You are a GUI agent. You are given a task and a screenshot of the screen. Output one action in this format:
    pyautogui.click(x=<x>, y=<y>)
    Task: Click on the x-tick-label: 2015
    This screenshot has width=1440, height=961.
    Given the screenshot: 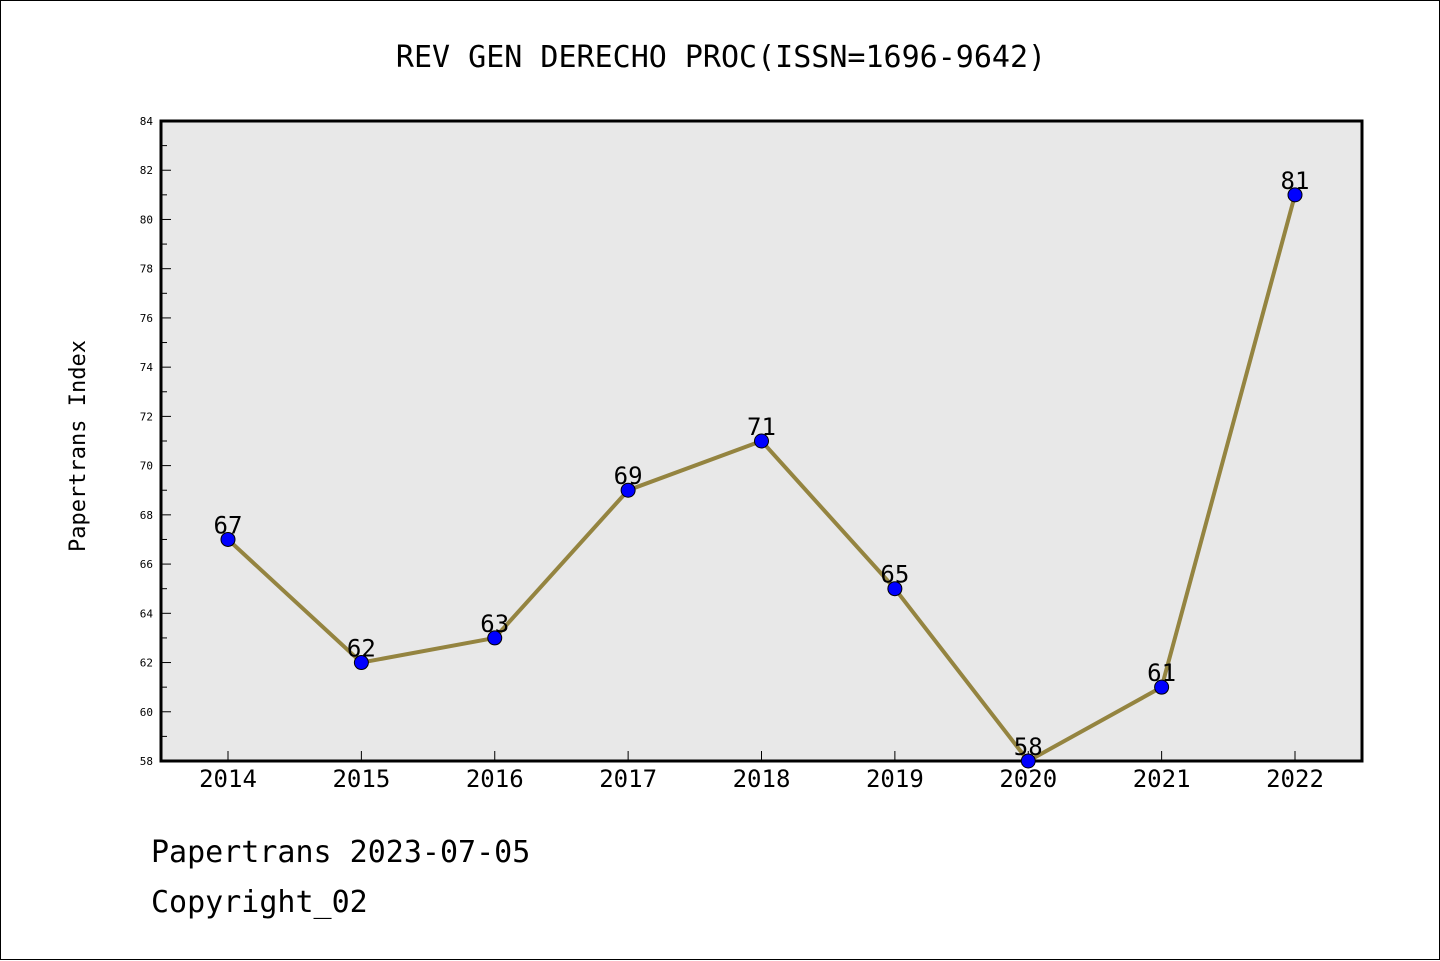 What is the action you would take?
    pyautogui.click(x=361, y=779)
    